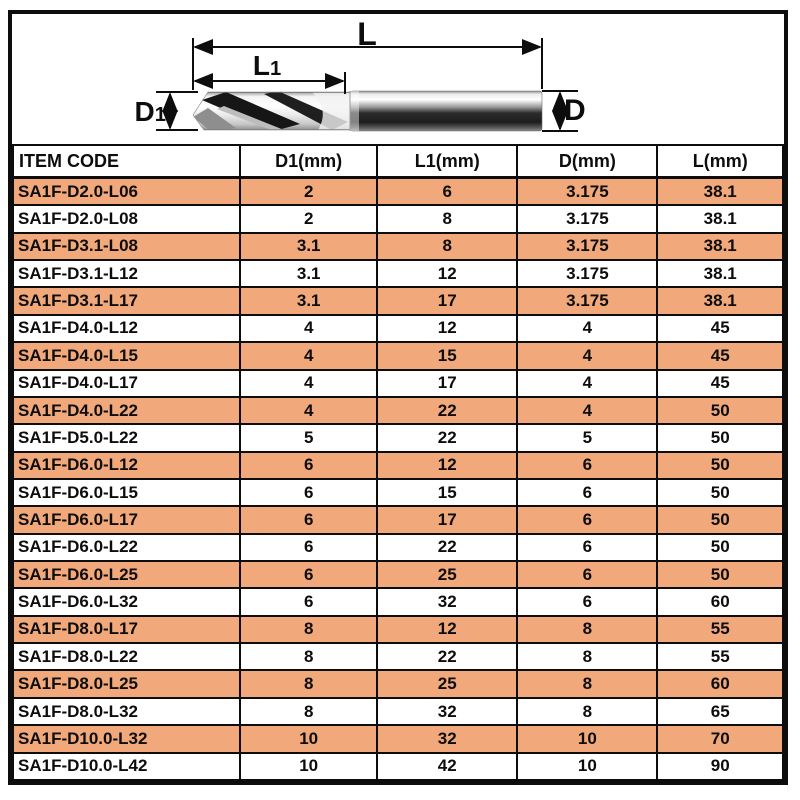 The height and width of the screenshot is (800, 800). Describe the element at coordinates (447, 191) in the screenshot. I see `cell-l1: 6` at that location.